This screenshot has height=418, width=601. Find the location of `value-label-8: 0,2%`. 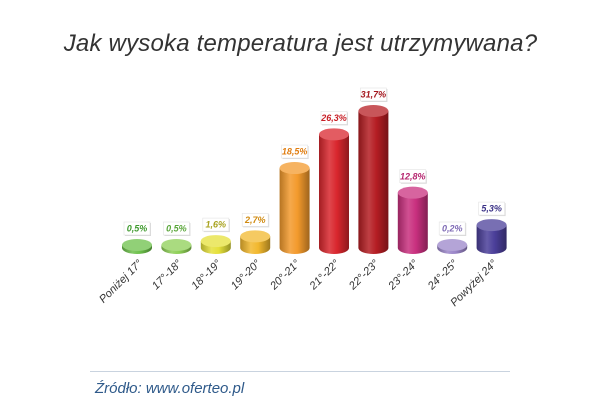

value-label-8: 0,2% is located at coordinates (452, 228).